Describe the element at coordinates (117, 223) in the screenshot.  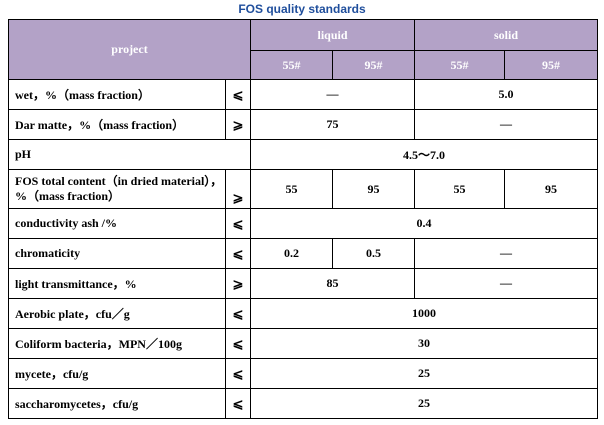
I see `row-label: conductivity ash /%` at that location.